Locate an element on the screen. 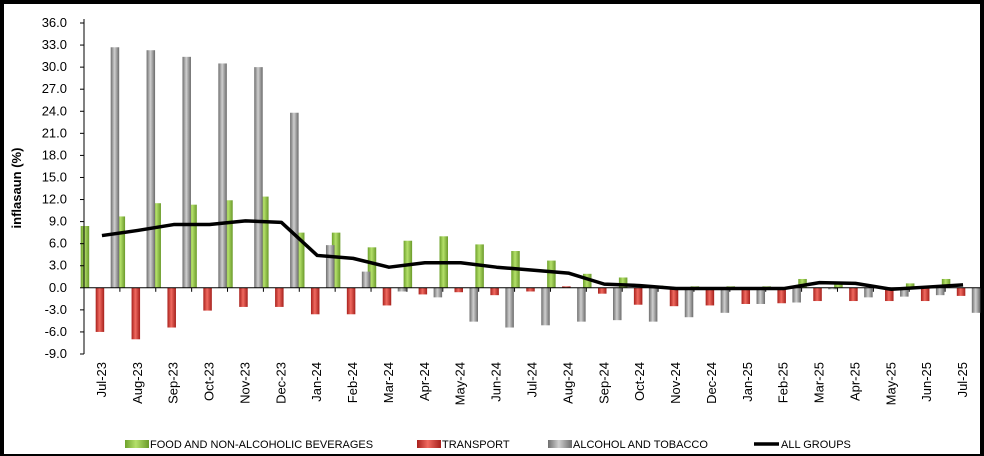 The image size is (984, 456). x-tick-label: Sep-23 is located at coordinates (173, 383).